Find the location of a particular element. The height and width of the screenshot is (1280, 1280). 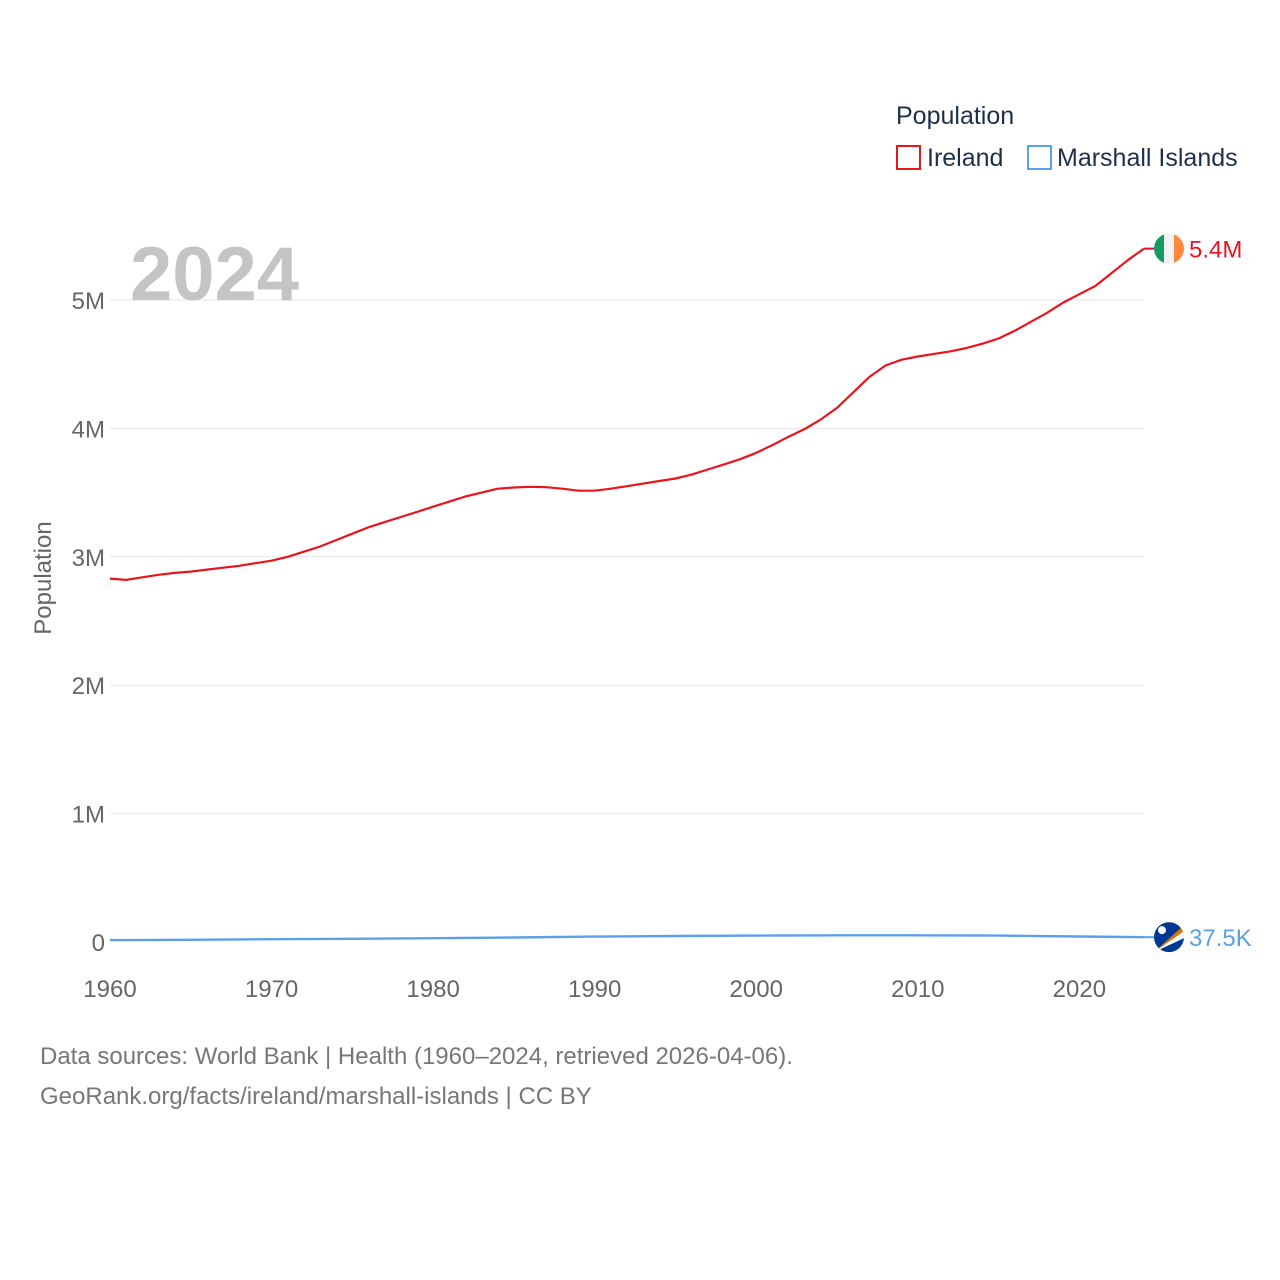

x-tick-label: 2000 is located at coordinates (756, 989).